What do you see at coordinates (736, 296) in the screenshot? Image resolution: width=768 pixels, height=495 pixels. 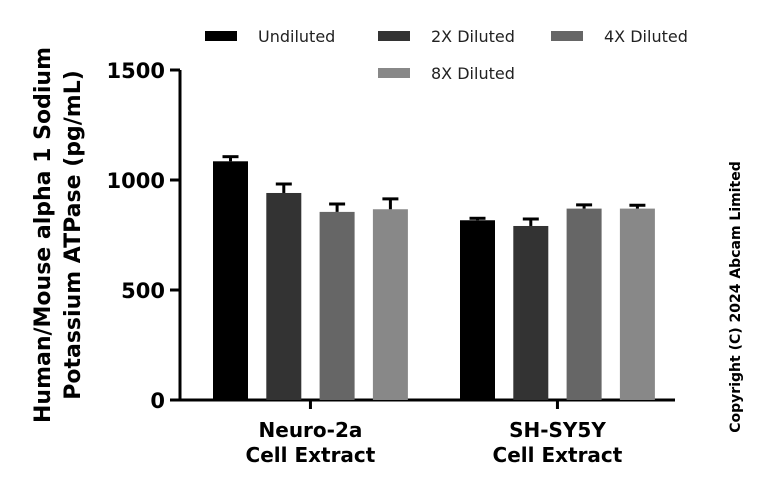 I see `copyright: Copyright (C) 2024 Abcam Limited` at bounding box center [736, 296].